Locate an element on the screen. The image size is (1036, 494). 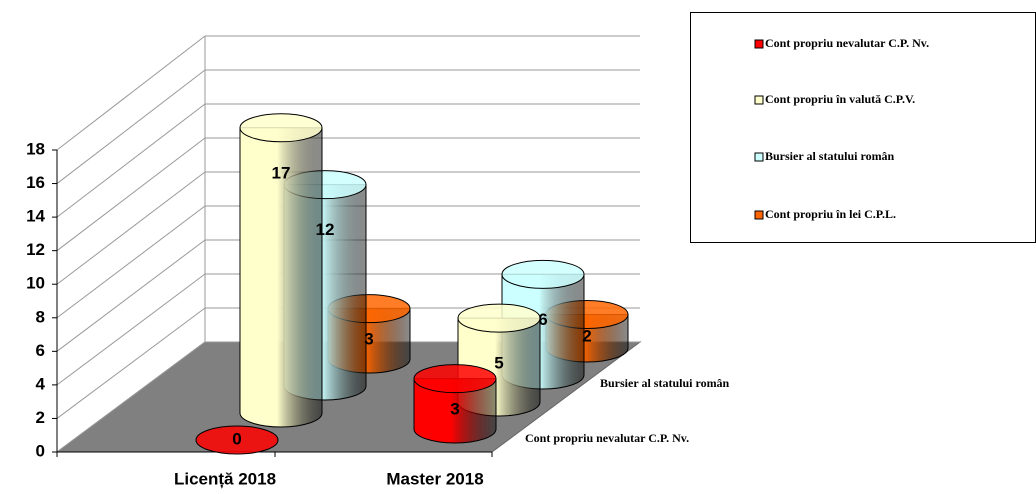
legend-label: Cont propriu nevalutar C.P. Nv. is located at coordinates (847, 43).